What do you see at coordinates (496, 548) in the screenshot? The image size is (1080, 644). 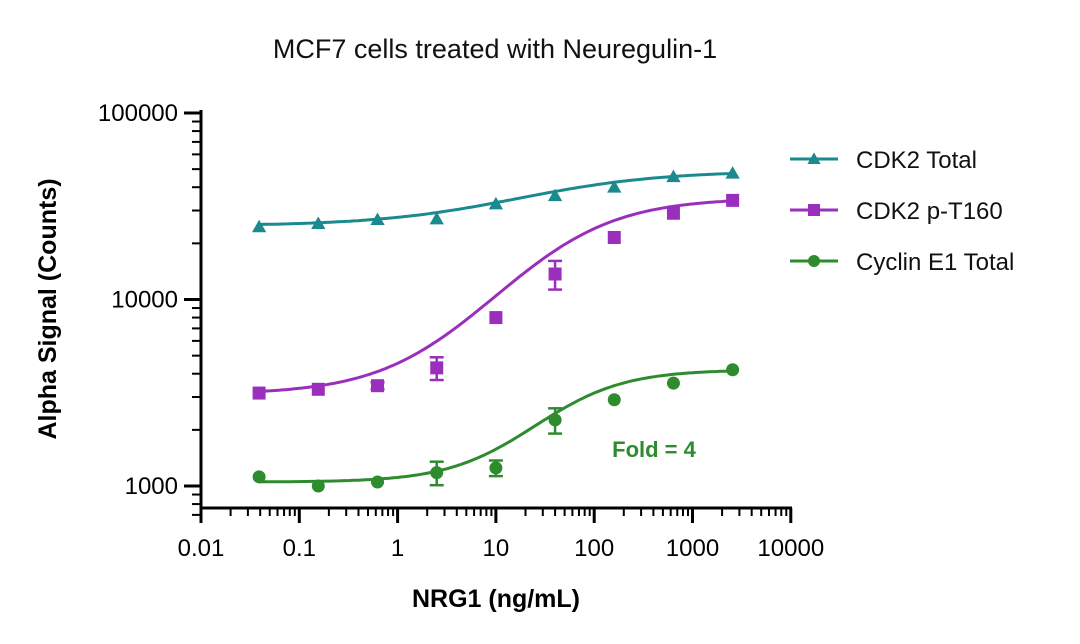 I see `x-tick-label: 10` at bounding box center [496, 548].